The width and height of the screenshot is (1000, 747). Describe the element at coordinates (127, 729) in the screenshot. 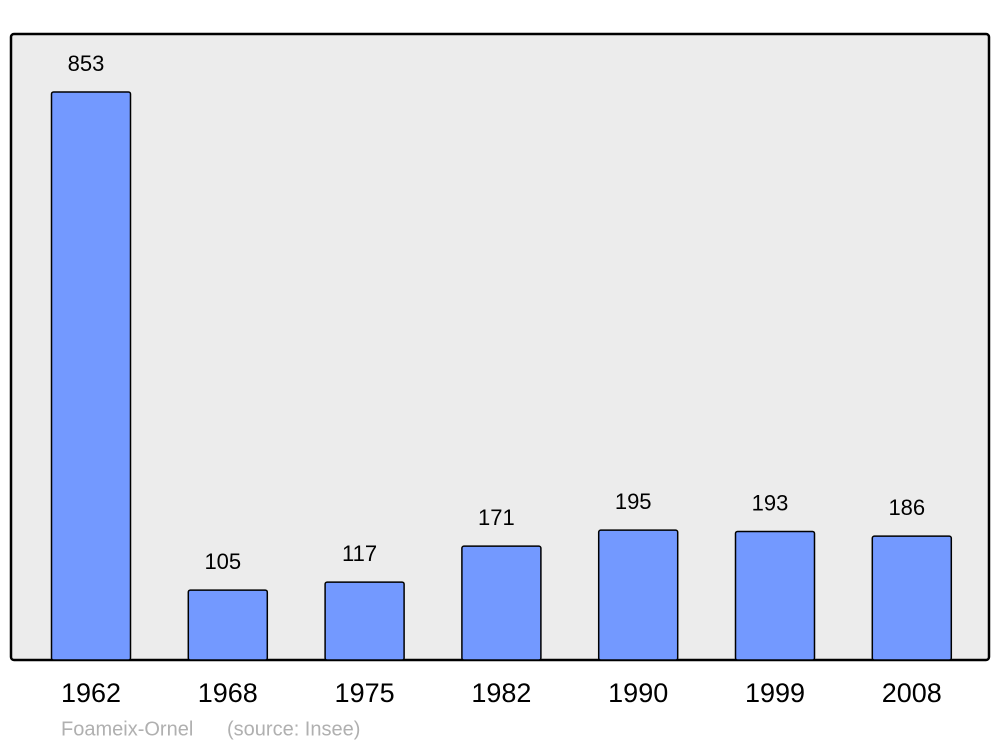

I see `caption: Foameix-Ornel` at that location.